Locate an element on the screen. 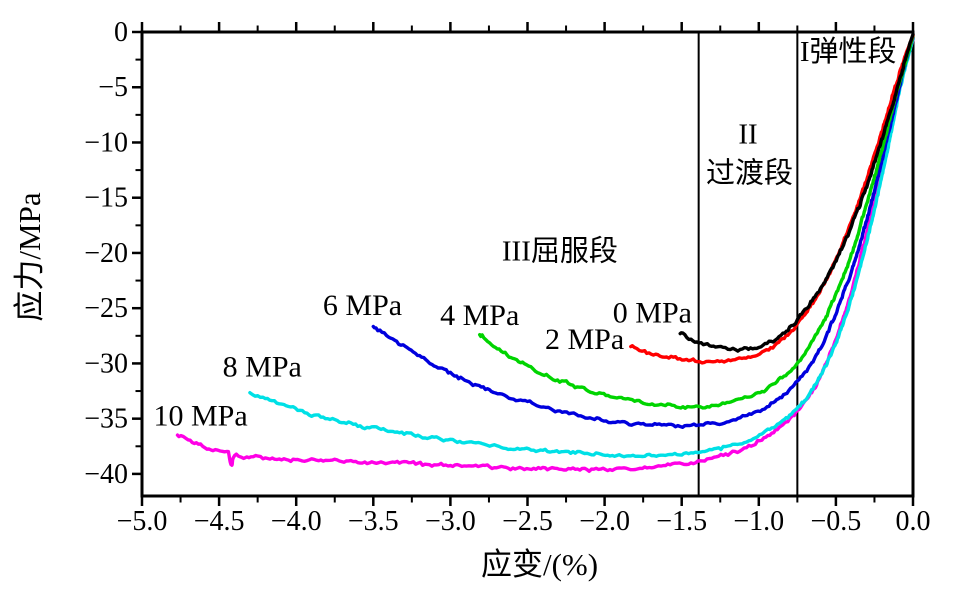 This screenshot has height=606, width=975. x-tick-label: −2.5 is located at coordinates (527, 521).